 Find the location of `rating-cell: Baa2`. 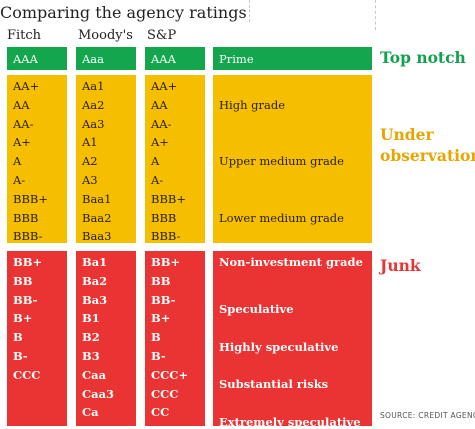

rating-cell: Baa2 is located at coordinates (97, 217).